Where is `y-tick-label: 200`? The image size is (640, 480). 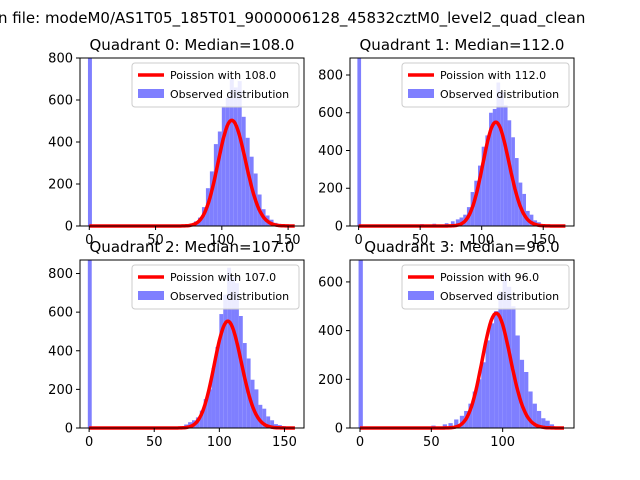
y-tick-label: 200 is located at coordinates (330, 380).